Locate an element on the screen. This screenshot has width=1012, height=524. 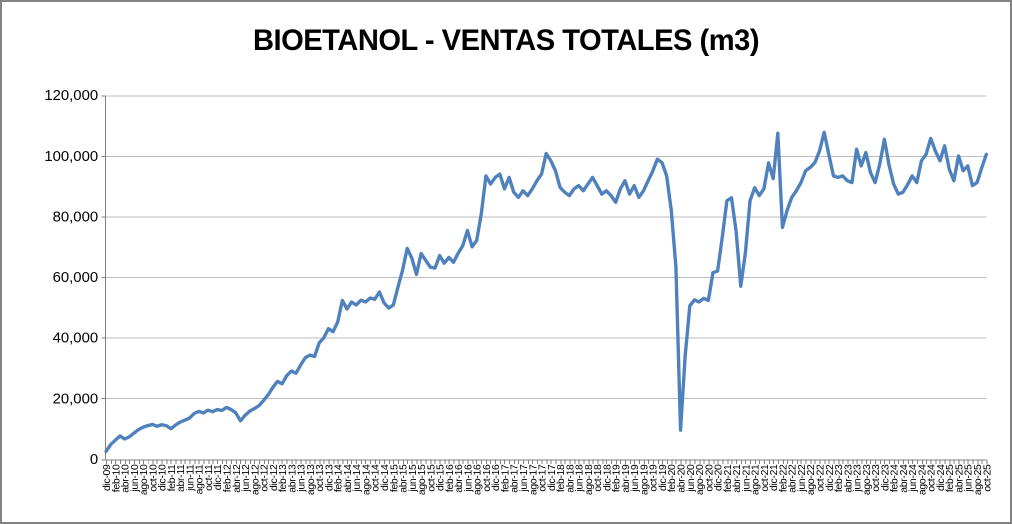
x-axis-tick-label: abr-23 is located at coordinates (848, 478).